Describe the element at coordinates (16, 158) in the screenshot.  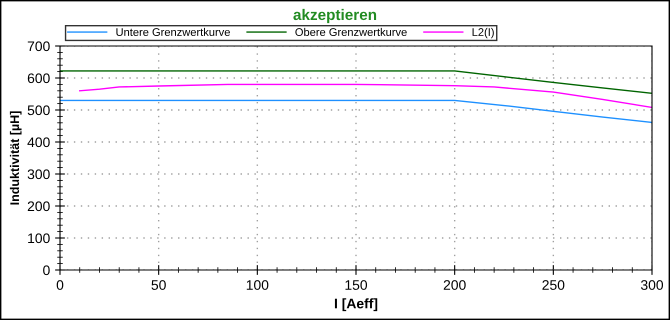
I see `y-axis-title: Induktivität [µH]` at that location.